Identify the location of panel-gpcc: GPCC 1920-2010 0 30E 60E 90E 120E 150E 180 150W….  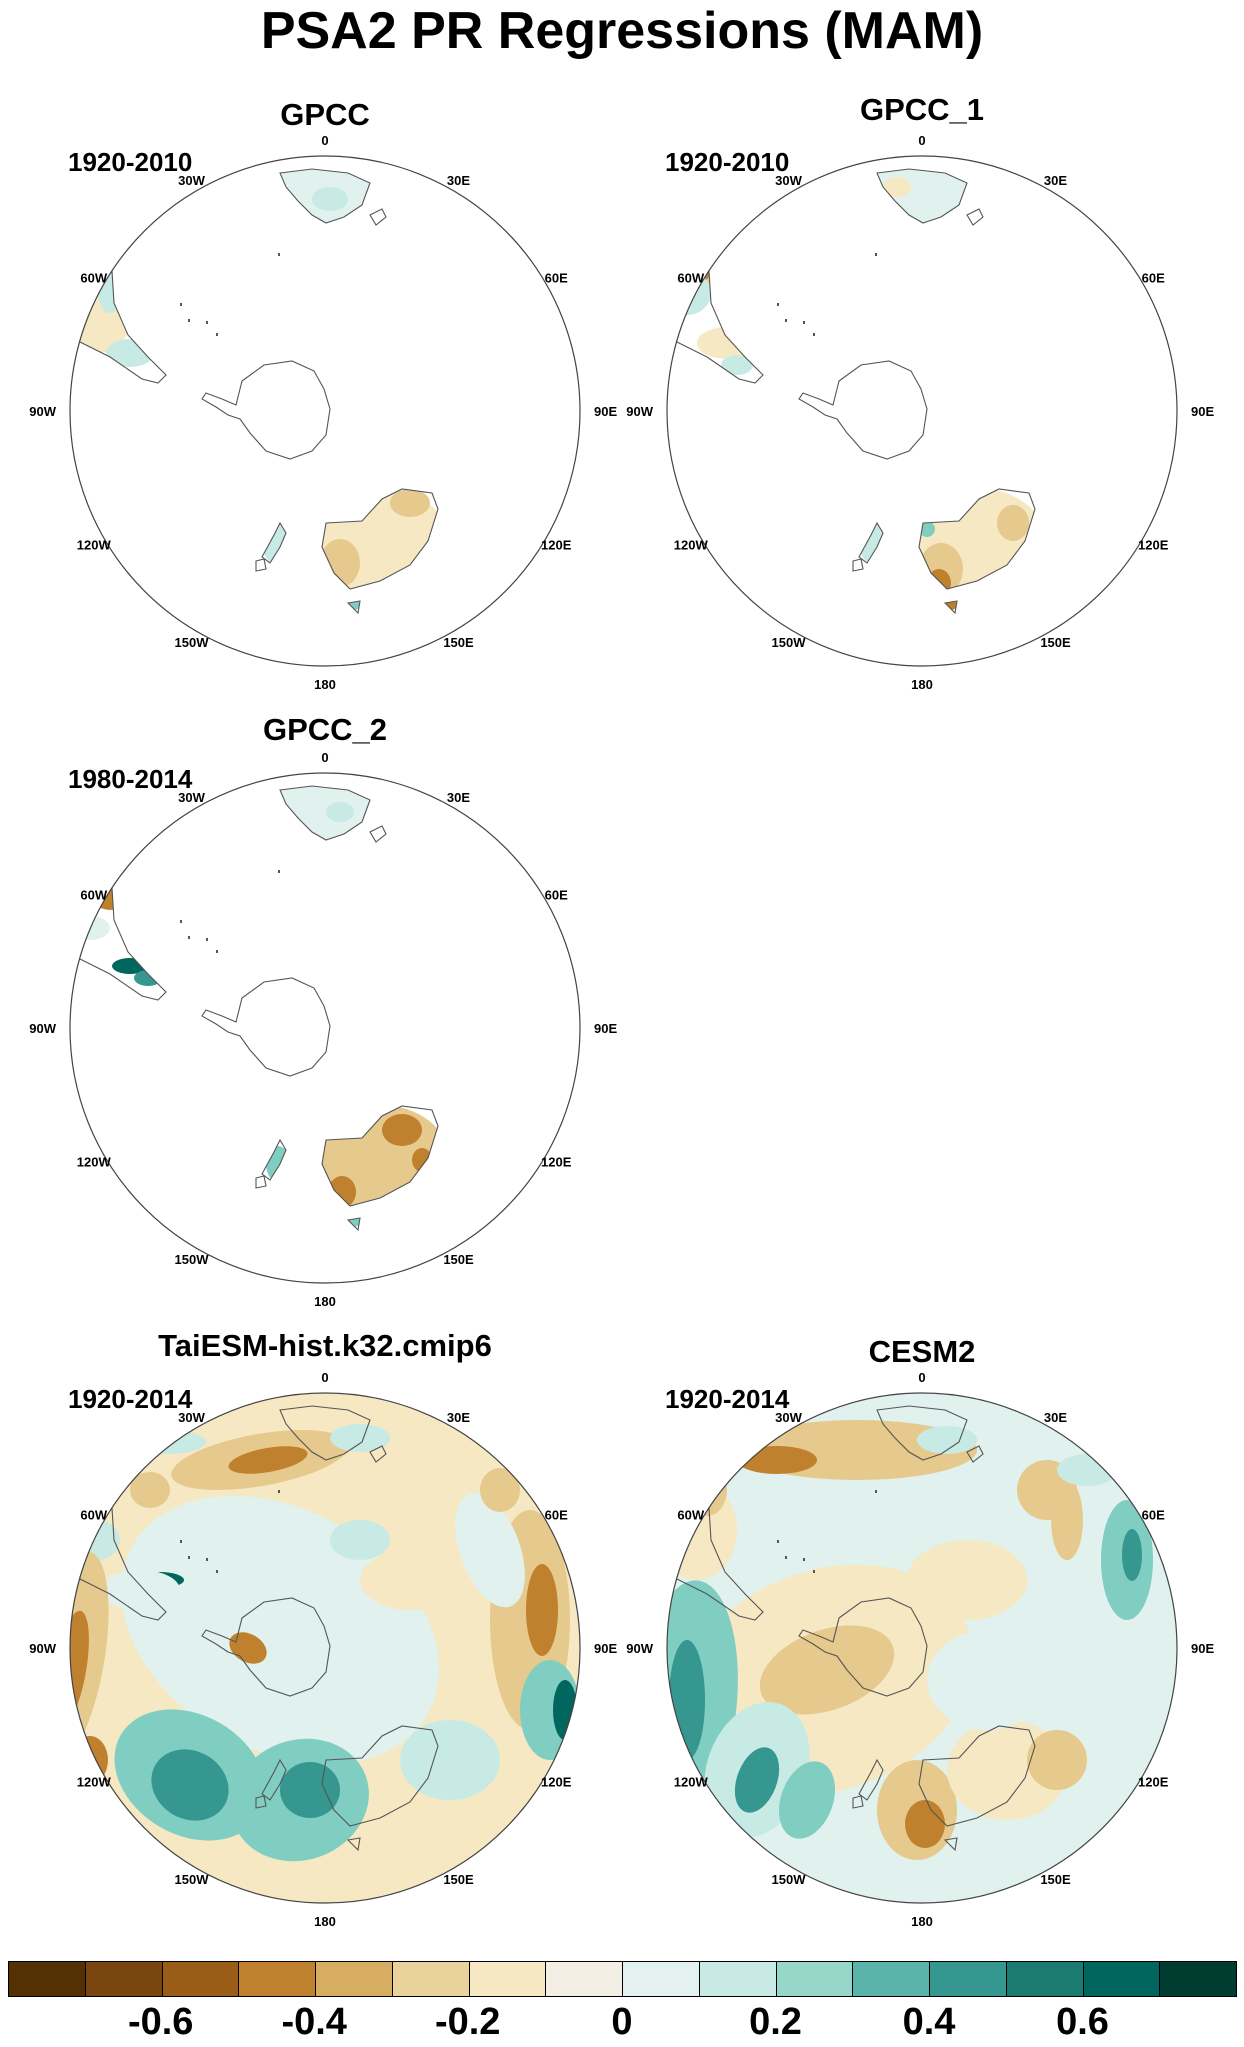
(324, 395).